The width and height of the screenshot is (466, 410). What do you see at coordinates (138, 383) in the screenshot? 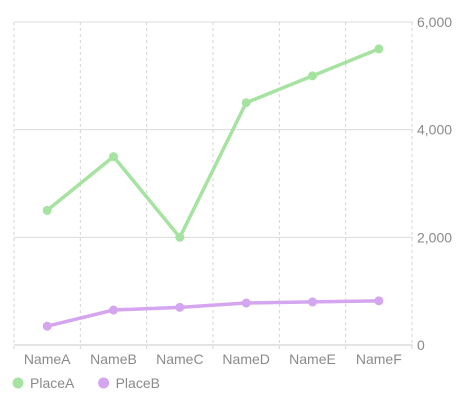
I see `legend-label: PlaceB` at bounding box center [138, 383].